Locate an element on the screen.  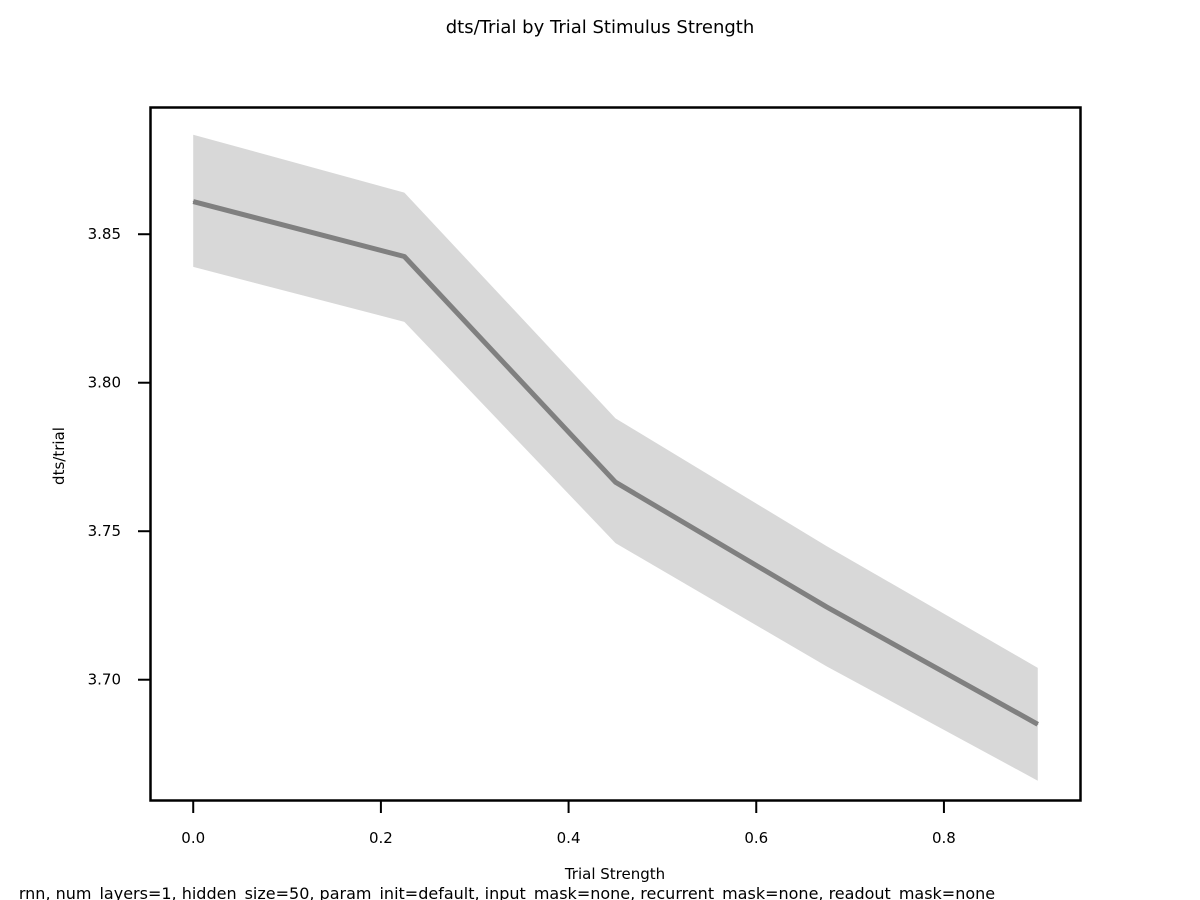
x-tick-label: 0.4 is located at coordinates (569, 838).